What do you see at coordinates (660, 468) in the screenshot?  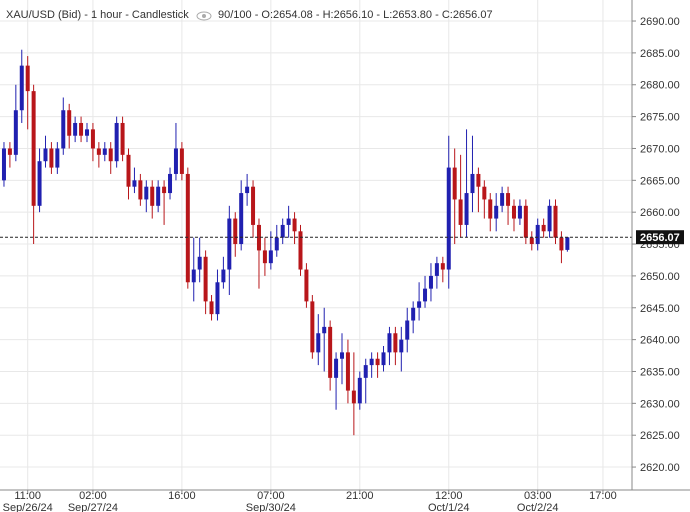 I see `y-tick-label: 2620.00` at bounding box center [660, 468].